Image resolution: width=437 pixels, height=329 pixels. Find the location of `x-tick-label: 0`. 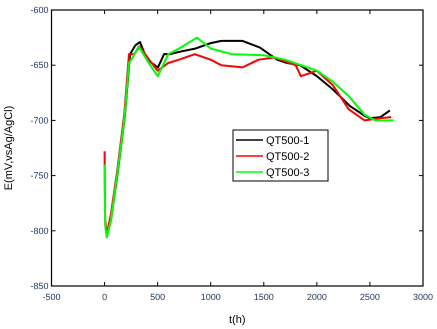

x-tick-label: 0 is located at coordinates (105, 297).